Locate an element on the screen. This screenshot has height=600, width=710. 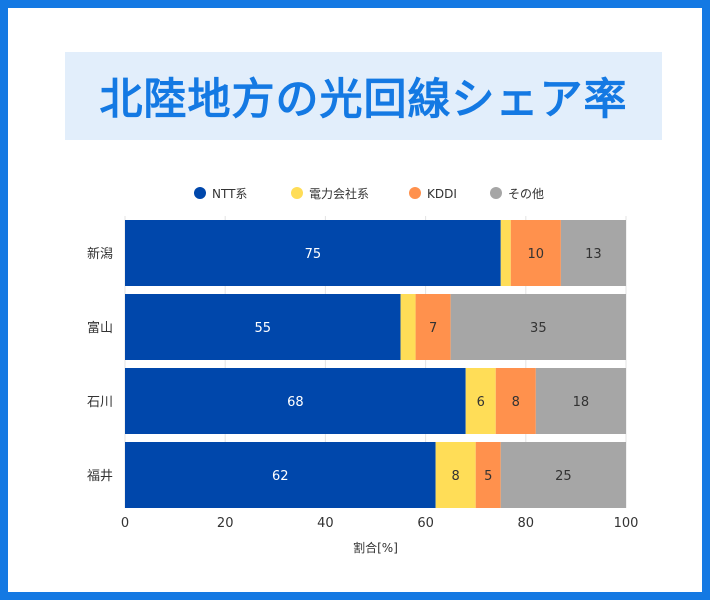
legend-label: その他 is located at coordinates (526, 194).